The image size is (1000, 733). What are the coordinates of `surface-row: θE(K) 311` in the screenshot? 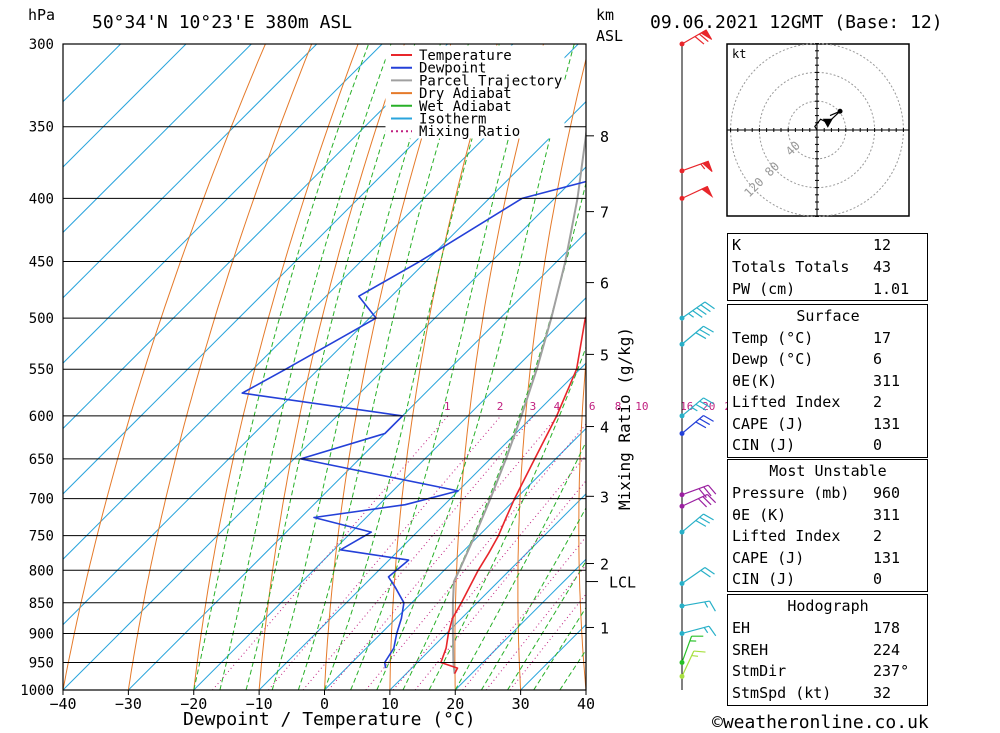 It's located at (816, 381).